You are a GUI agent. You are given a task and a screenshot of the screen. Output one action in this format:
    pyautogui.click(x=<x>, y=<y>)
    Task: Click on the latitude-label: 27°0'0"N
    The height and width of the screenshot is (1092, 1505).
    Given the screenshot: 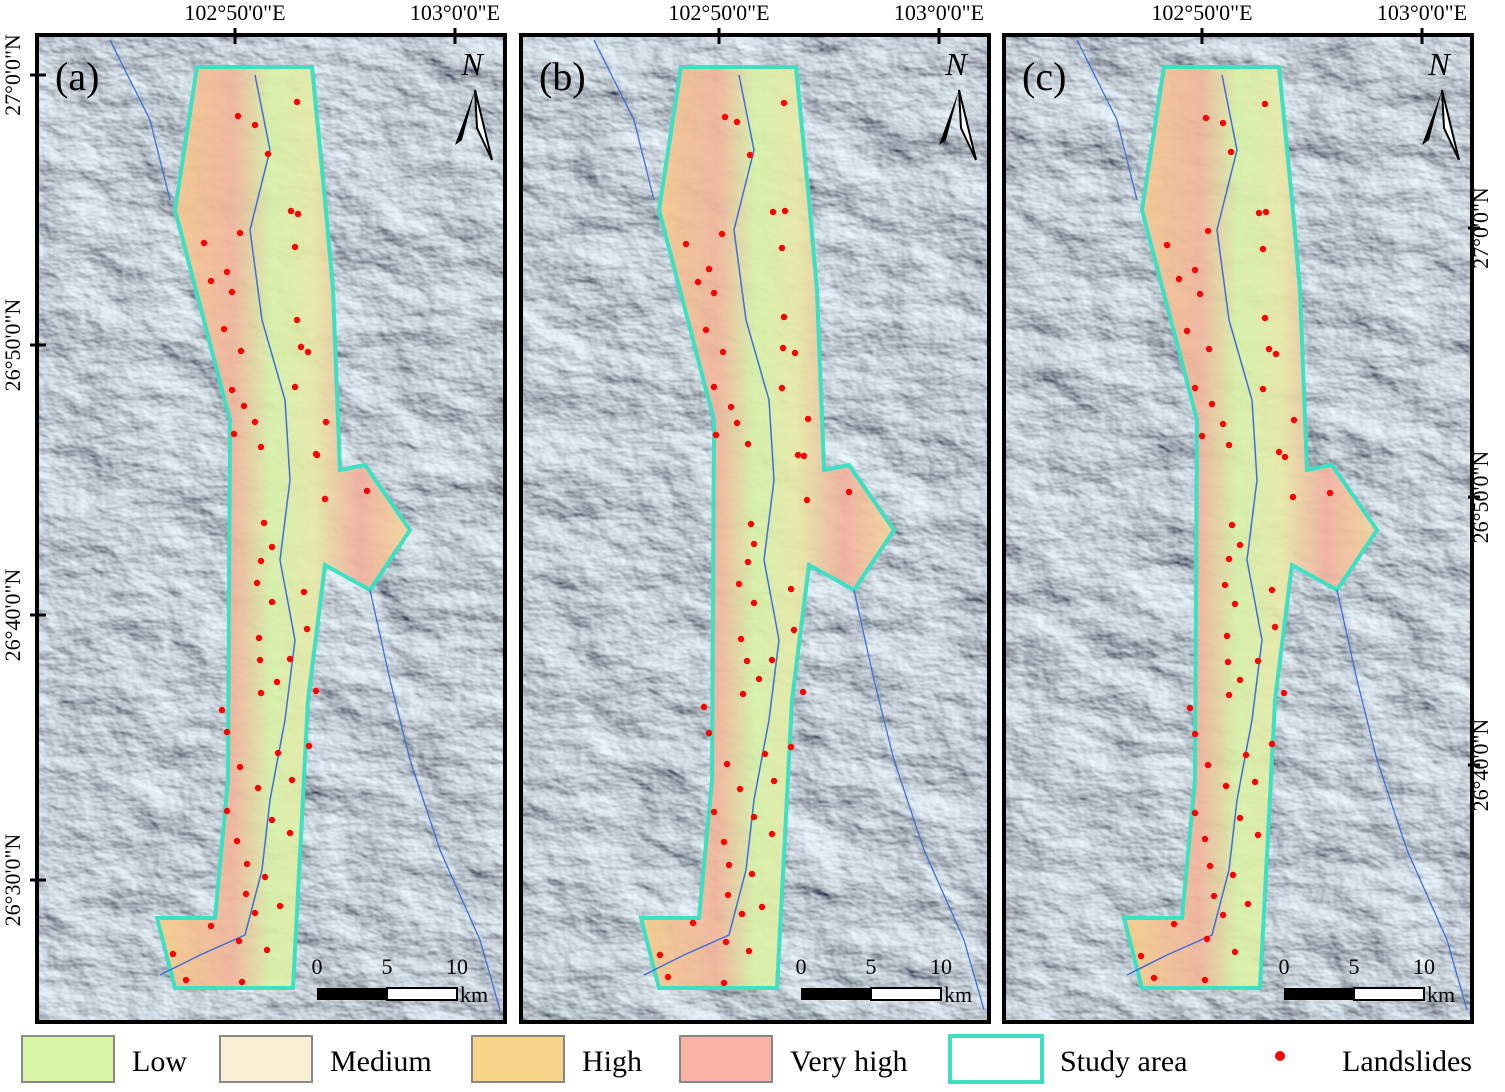 What is the action you would take?
    pyautogui.click(x=12, y=75)
    